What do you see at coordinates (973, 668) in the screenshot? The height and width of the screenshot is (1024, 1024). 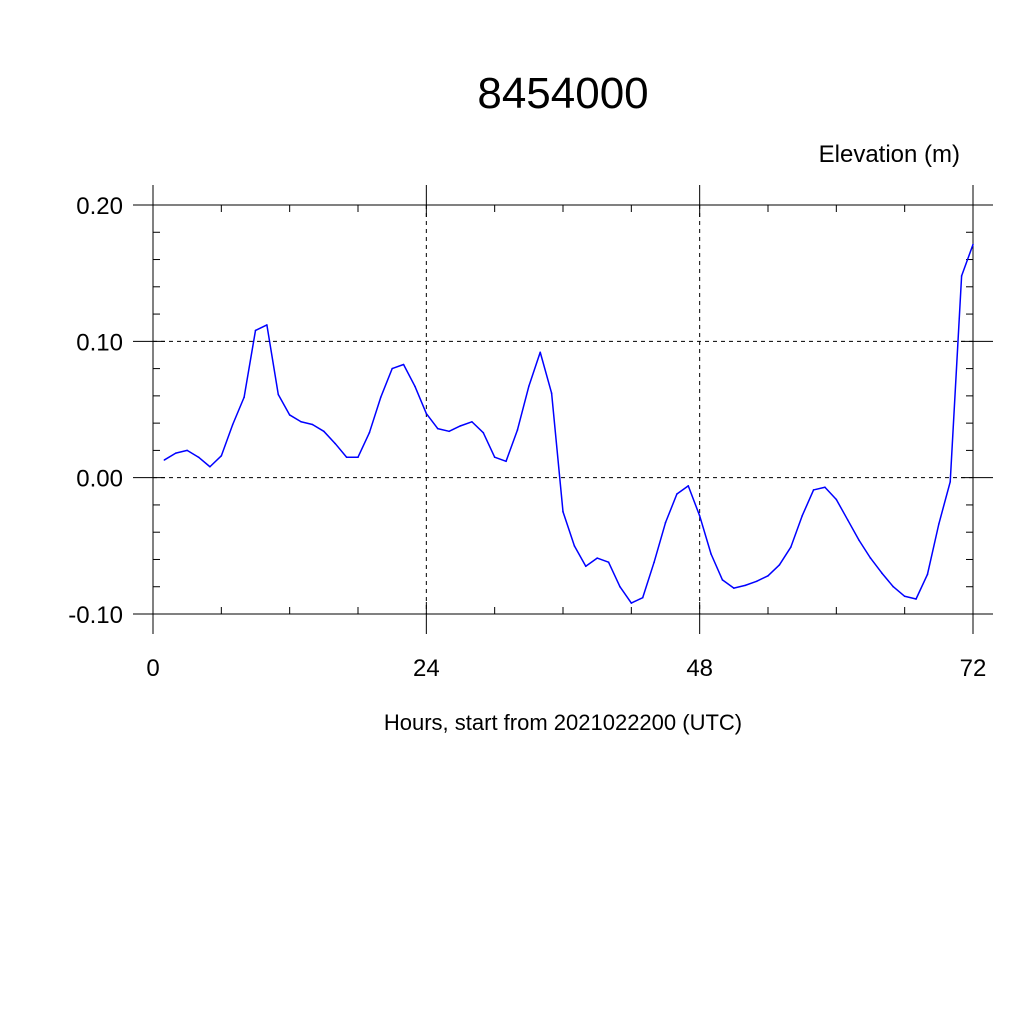 I see `x-tick-label: 72` at bounding box center [973, 668].